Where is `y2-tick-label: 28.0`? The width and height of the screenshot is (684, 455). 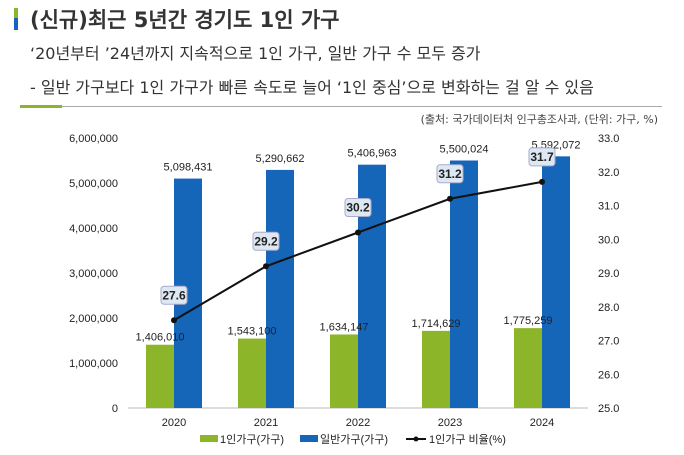 y2-tick-label: 28.0 is located at coordinates (608, 308).